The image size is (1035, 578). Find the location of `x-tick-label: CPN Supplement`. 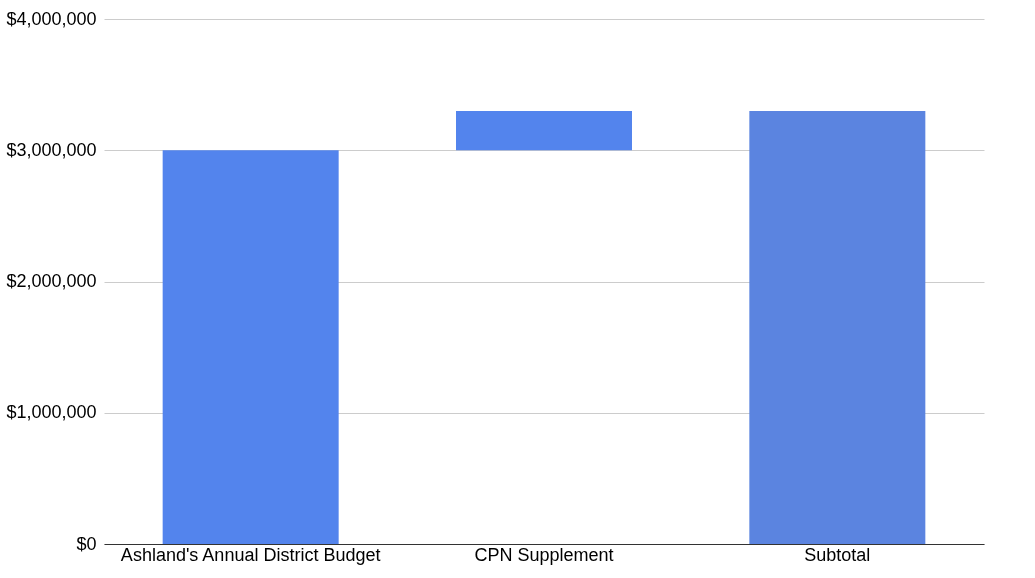

x-tick-label: CPN Supplement is located at coordinates (544, 554).